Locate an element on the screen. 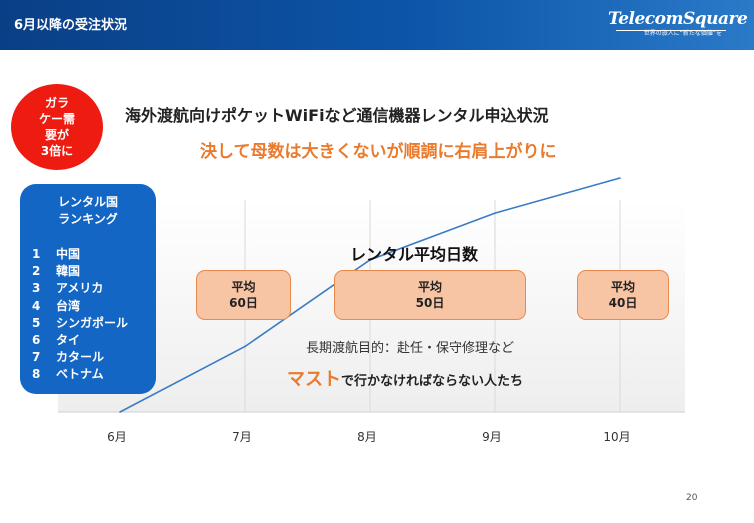  ranking-item: 4 台湾 is located at coordinates (80, 306).